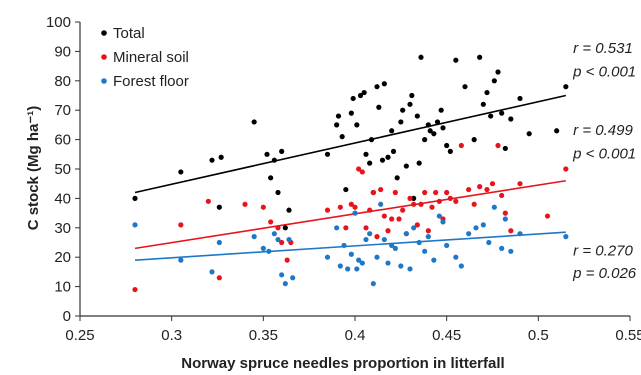  I want to click on x-tick-label: 0.5, so click(538, 335).